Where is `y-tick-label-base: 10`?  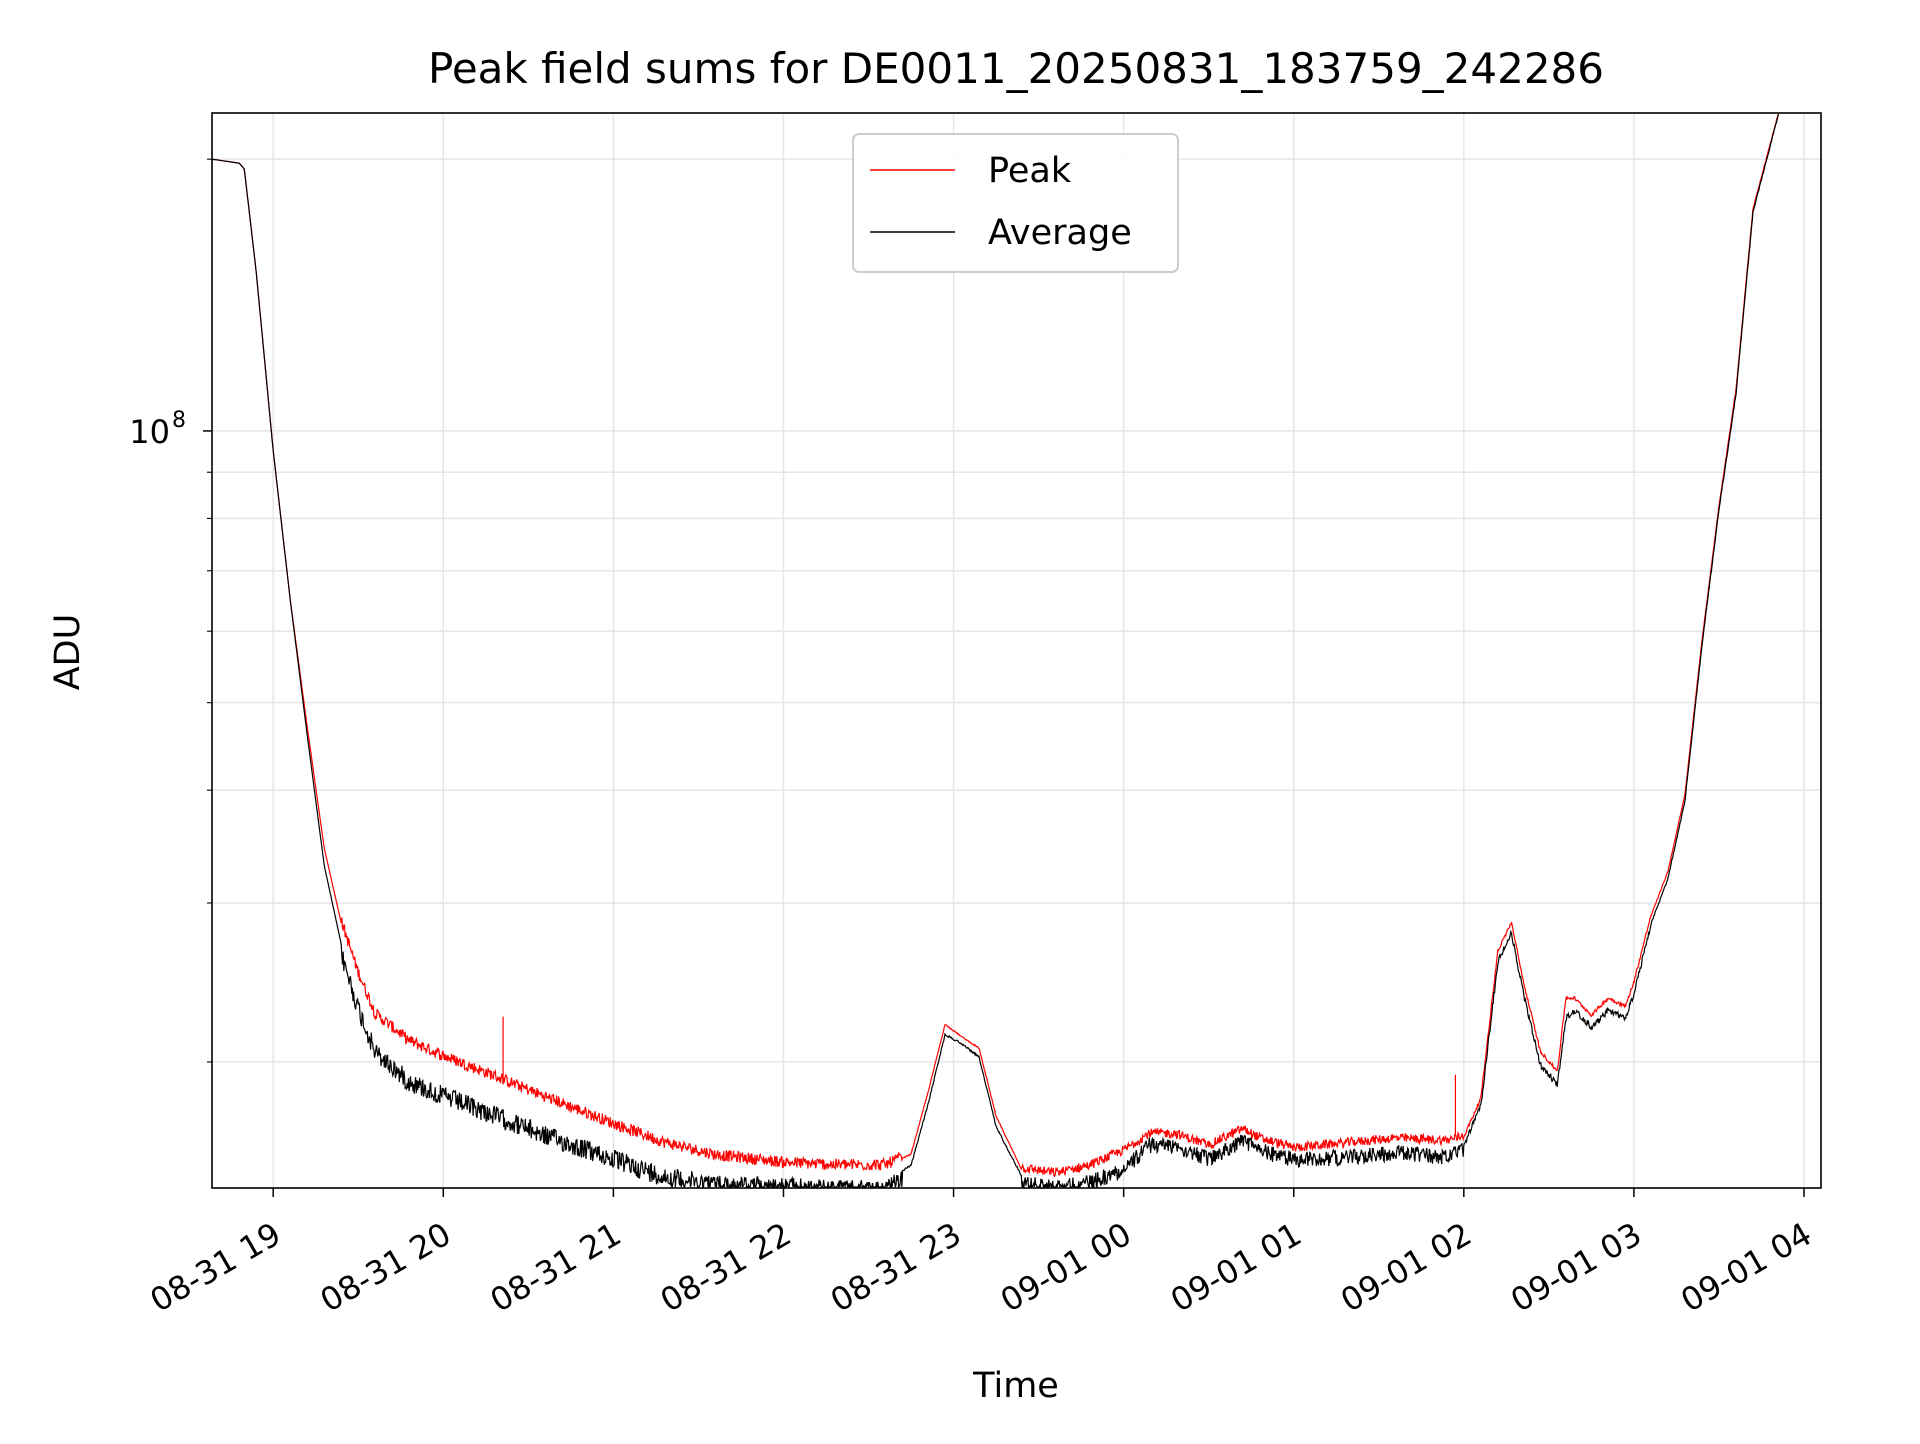
y-tick-label-base: 10 is located at coordinates (149, 432).